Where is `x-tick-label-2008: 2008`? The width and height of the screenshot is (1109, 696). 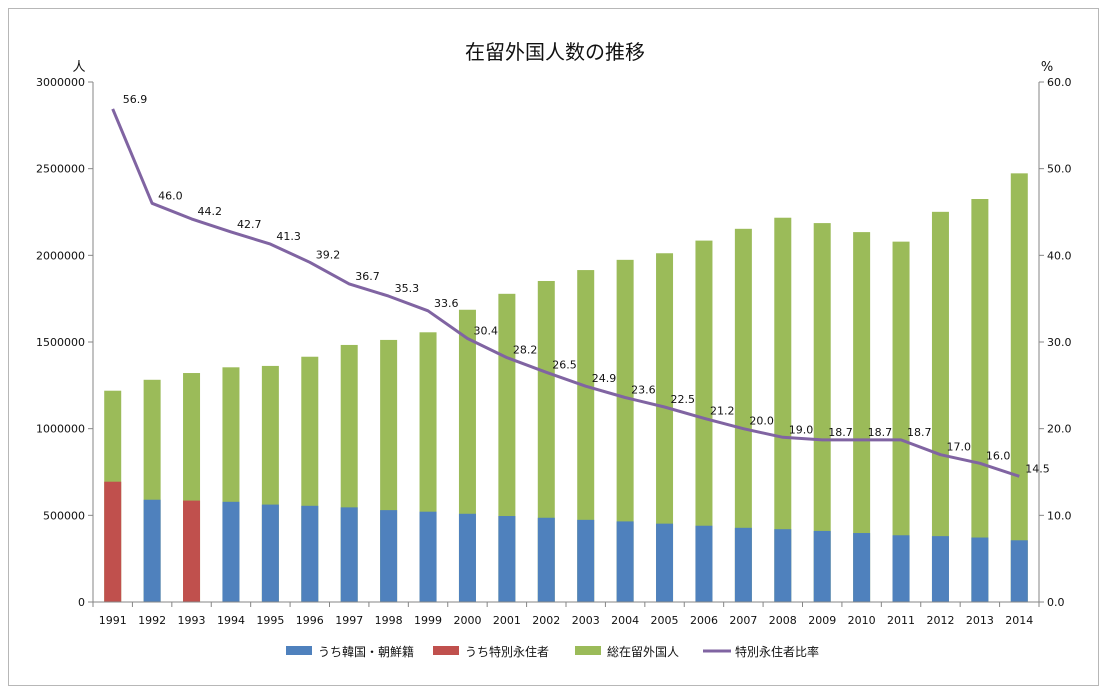 x-tick-label-2008: 2008 is located at coordinates (783, 620).